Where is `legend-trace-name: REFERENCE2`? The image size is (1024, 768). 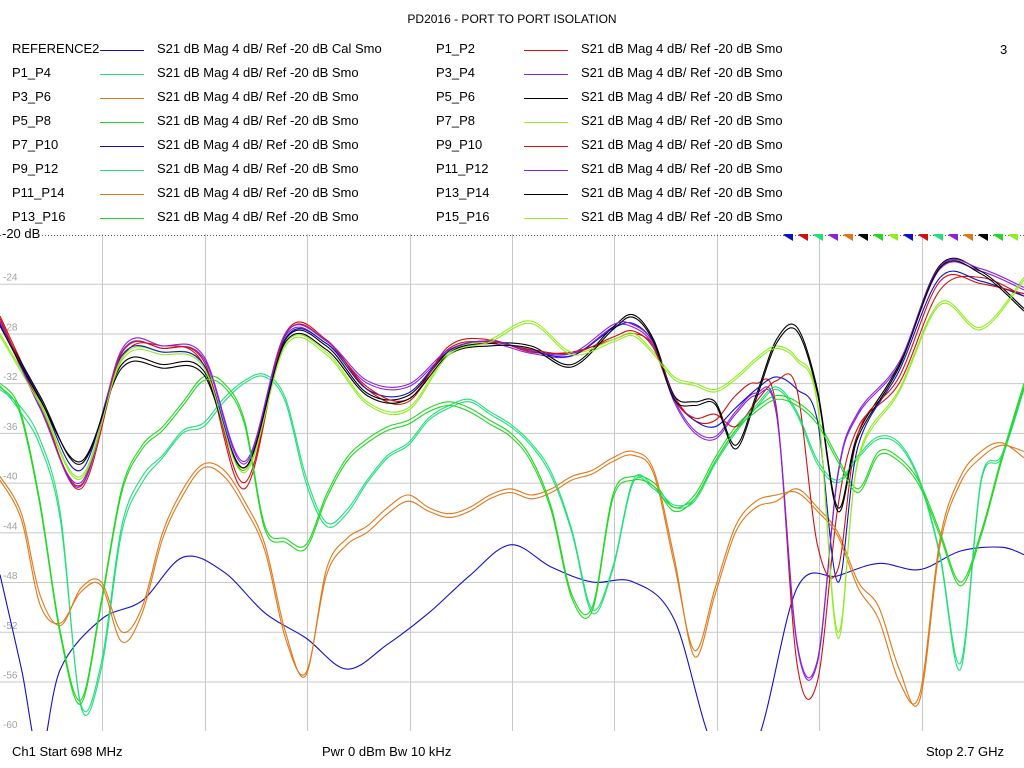
legend-trace-name: REFERENCE2 is located at coordinates (56, 48).